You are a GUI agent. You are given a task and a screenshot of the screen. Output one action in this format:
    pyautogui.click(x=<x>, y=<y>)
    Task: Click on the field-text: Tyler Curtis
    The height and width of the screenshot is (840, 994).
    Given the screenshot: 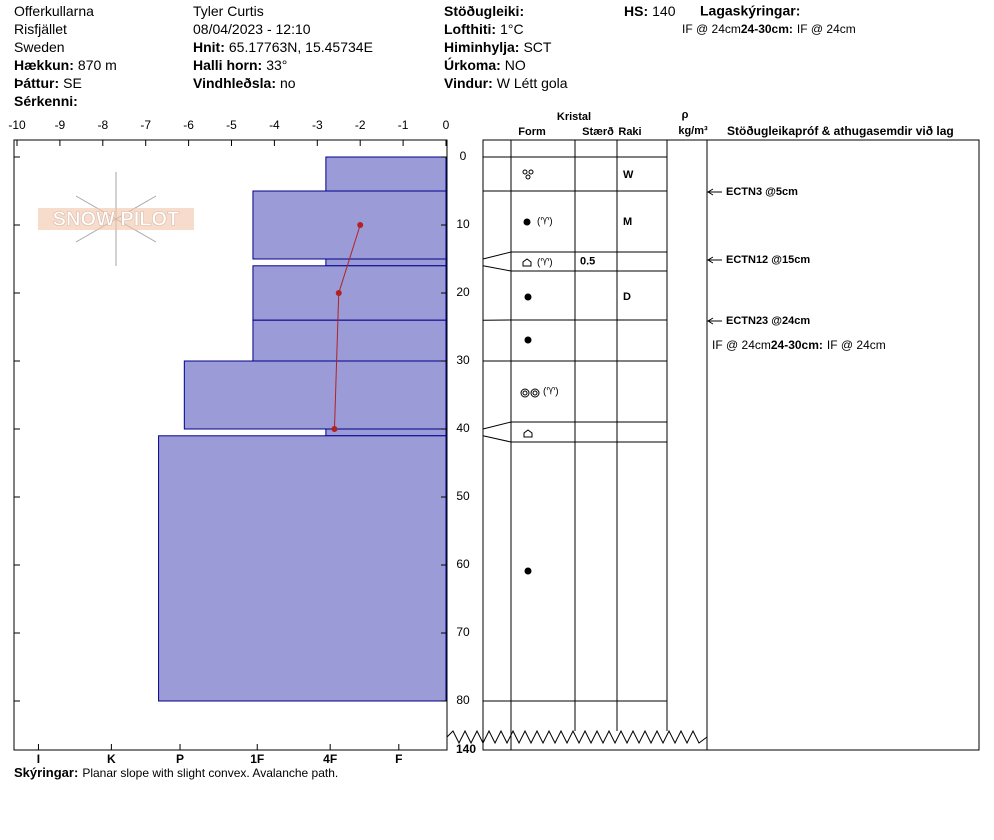 What is the action you would take?
    pyautogui.click(x=228, y=11)
    